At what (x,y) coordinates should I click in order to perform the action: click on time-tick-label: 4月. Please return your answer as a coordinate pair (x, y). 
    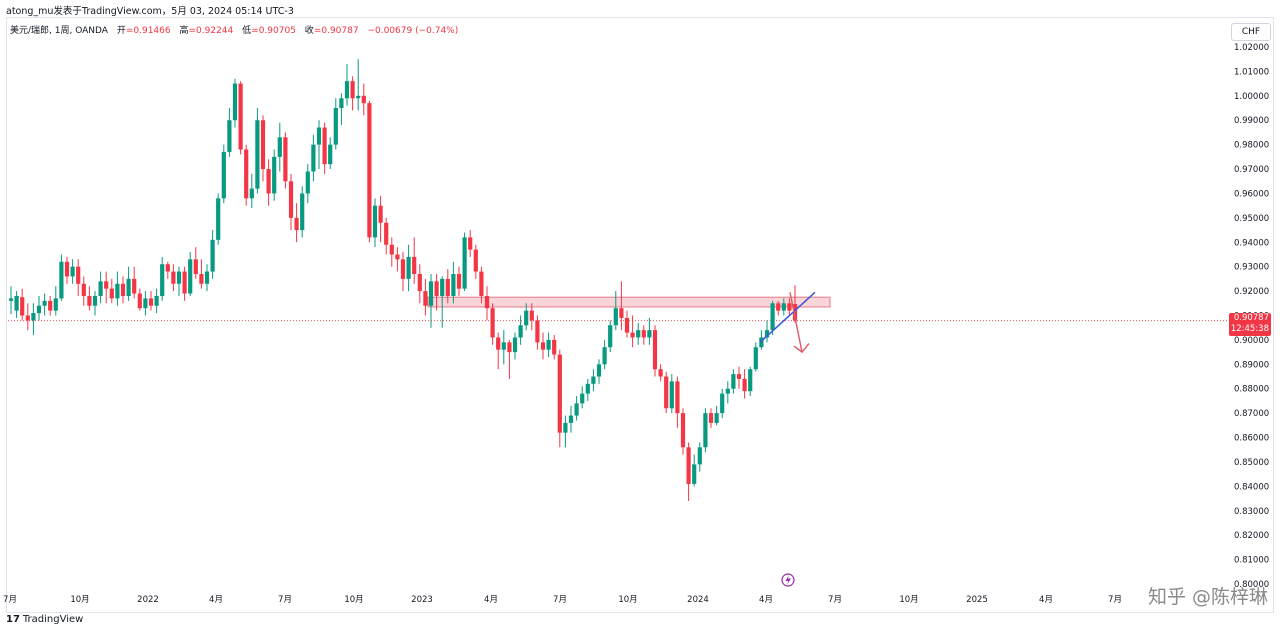
    Looking at the image, I should click on (1046, 600).